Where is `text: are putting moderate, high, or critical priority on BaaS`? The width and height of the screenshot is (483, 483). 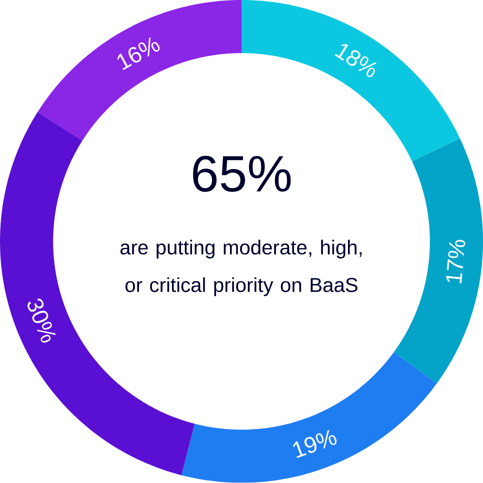
text: are putting moderate, high, or critical priority on BaaS is located at coordinates (241, 268).